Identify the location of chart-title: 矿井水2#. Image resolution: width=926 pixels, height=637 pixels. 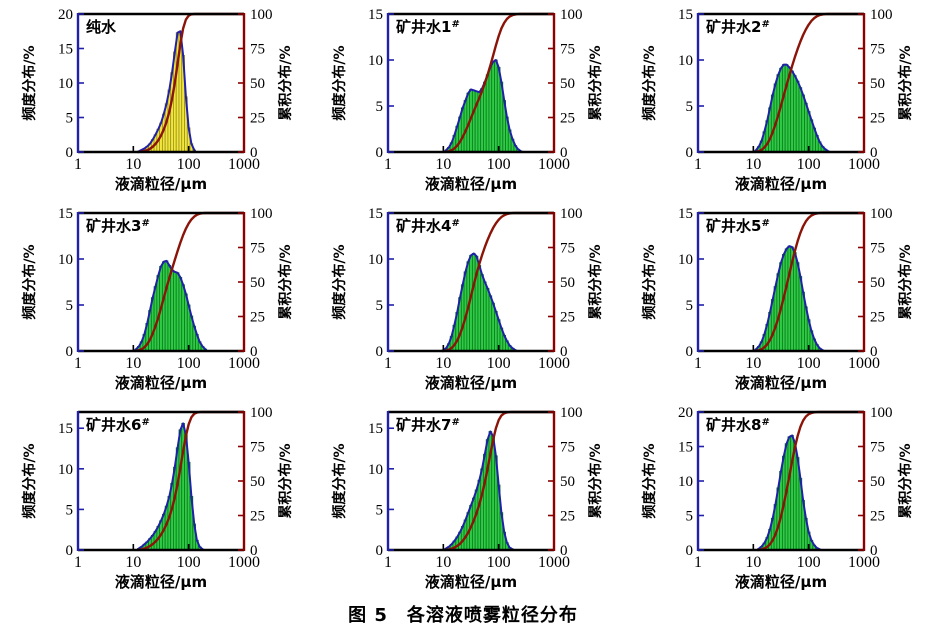
(738, 27).